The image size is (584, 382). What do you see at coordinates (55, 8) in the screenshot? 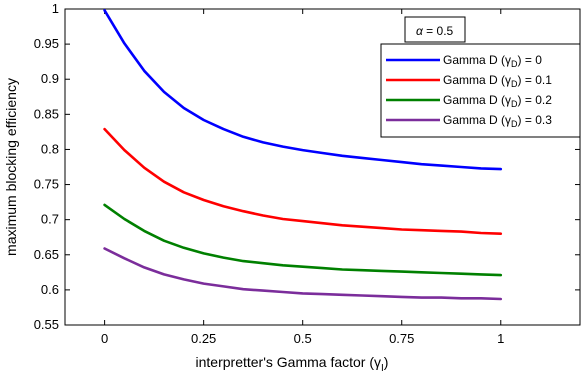
I see `y-tick-label: 1` at bounding box center [55, 8].